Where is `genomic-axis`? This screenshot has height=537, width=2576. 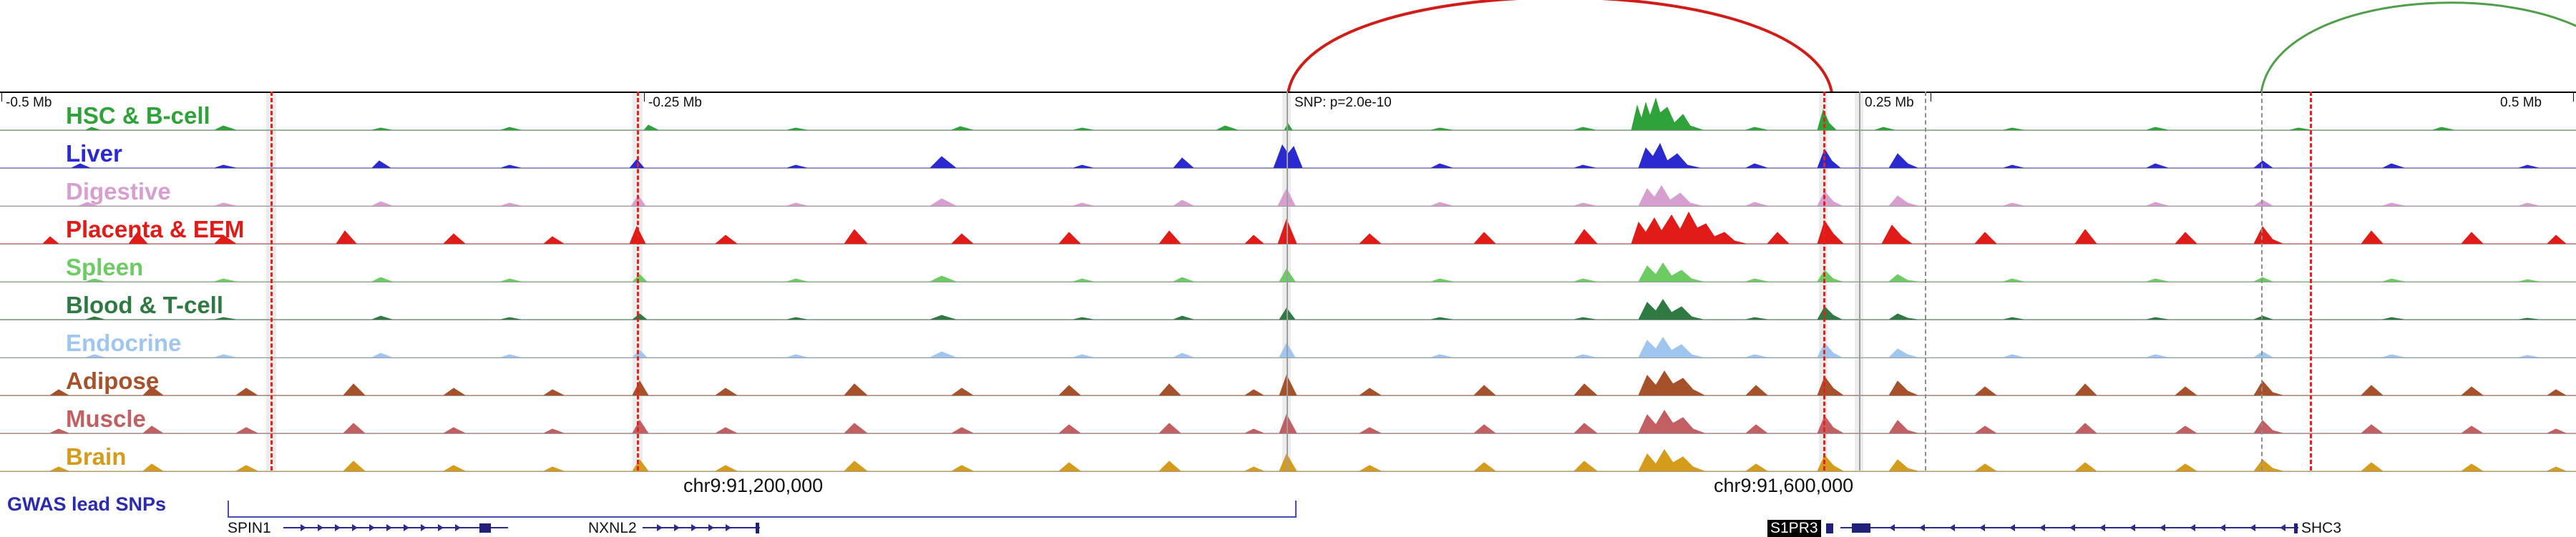 genomic-axis is located at coordinates (1288, 92).